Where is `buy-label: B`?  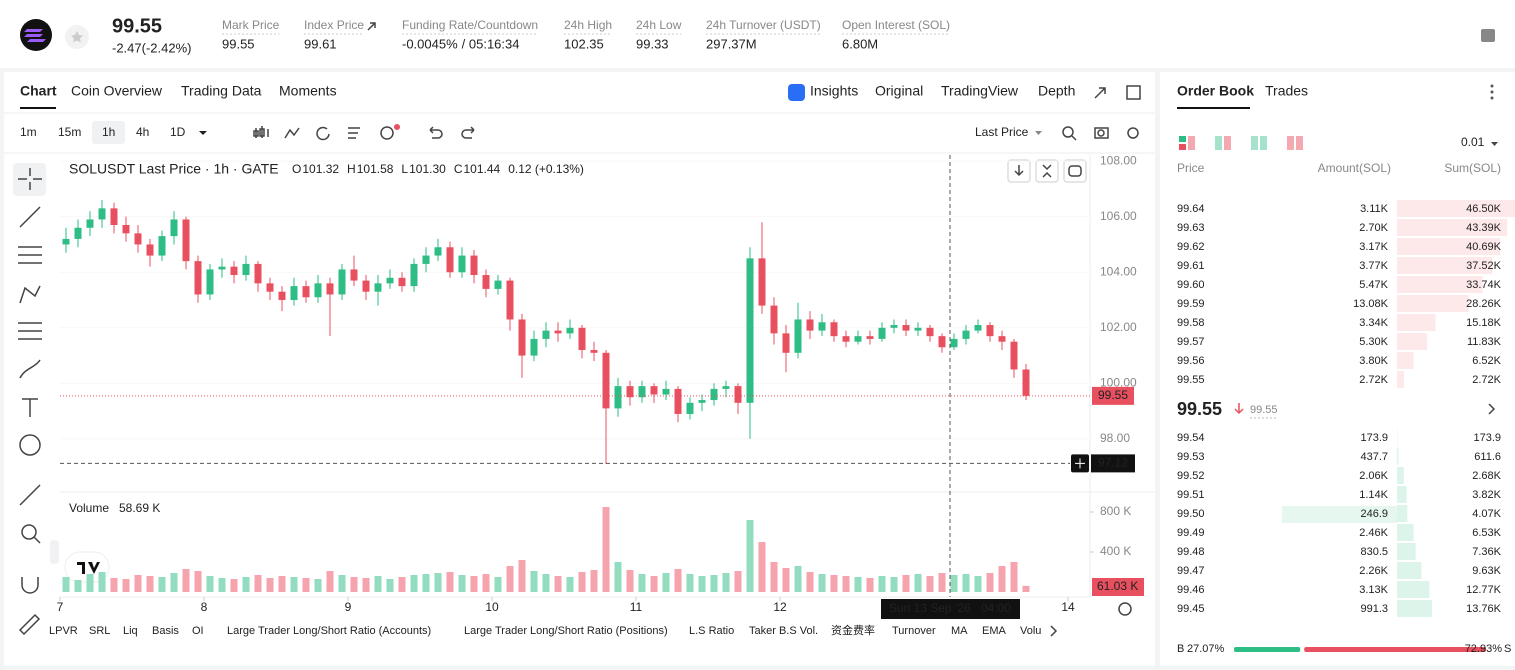
buy-label: B is located at coordinates (1180, 649).